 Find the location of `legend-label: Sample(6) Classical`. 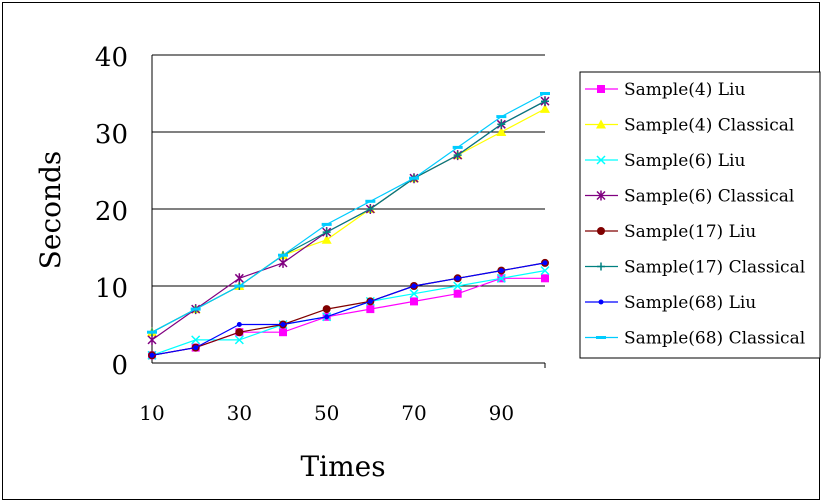

legend-label: Sample(6) Classical is located at coordinates (709, 197).